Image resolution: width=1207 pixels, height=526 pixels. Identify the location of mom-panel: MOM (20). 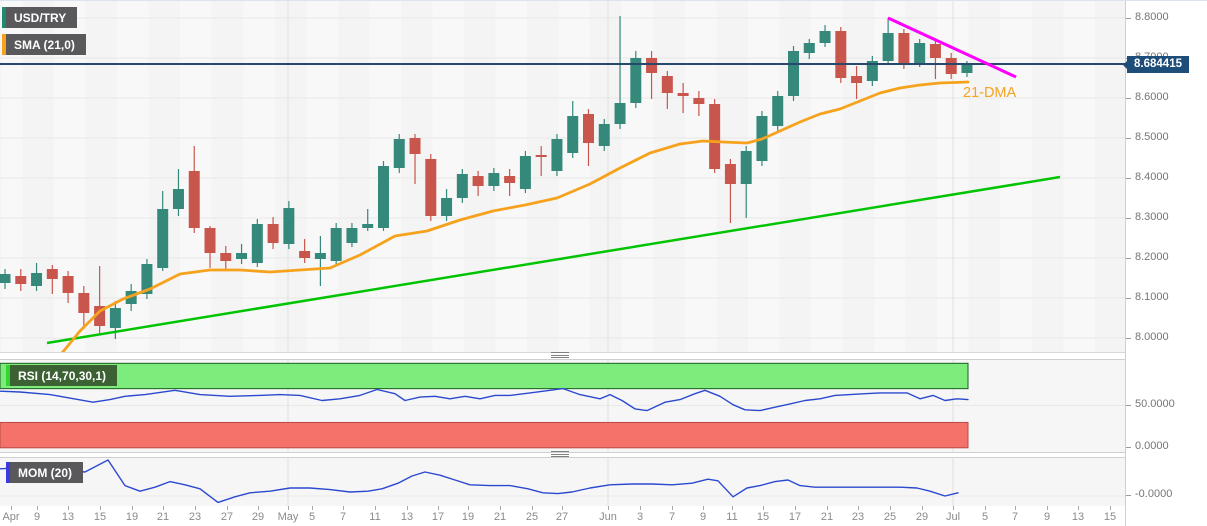
(562, 482).